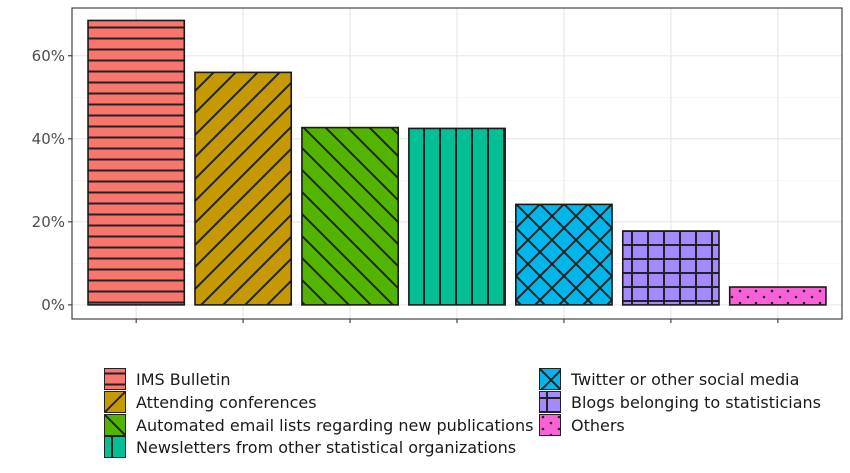  What do you see at coordinates (685, 379) in the screenshot?
I see `legend-label: Twitter or other social media` at bounding box center [685, 379].